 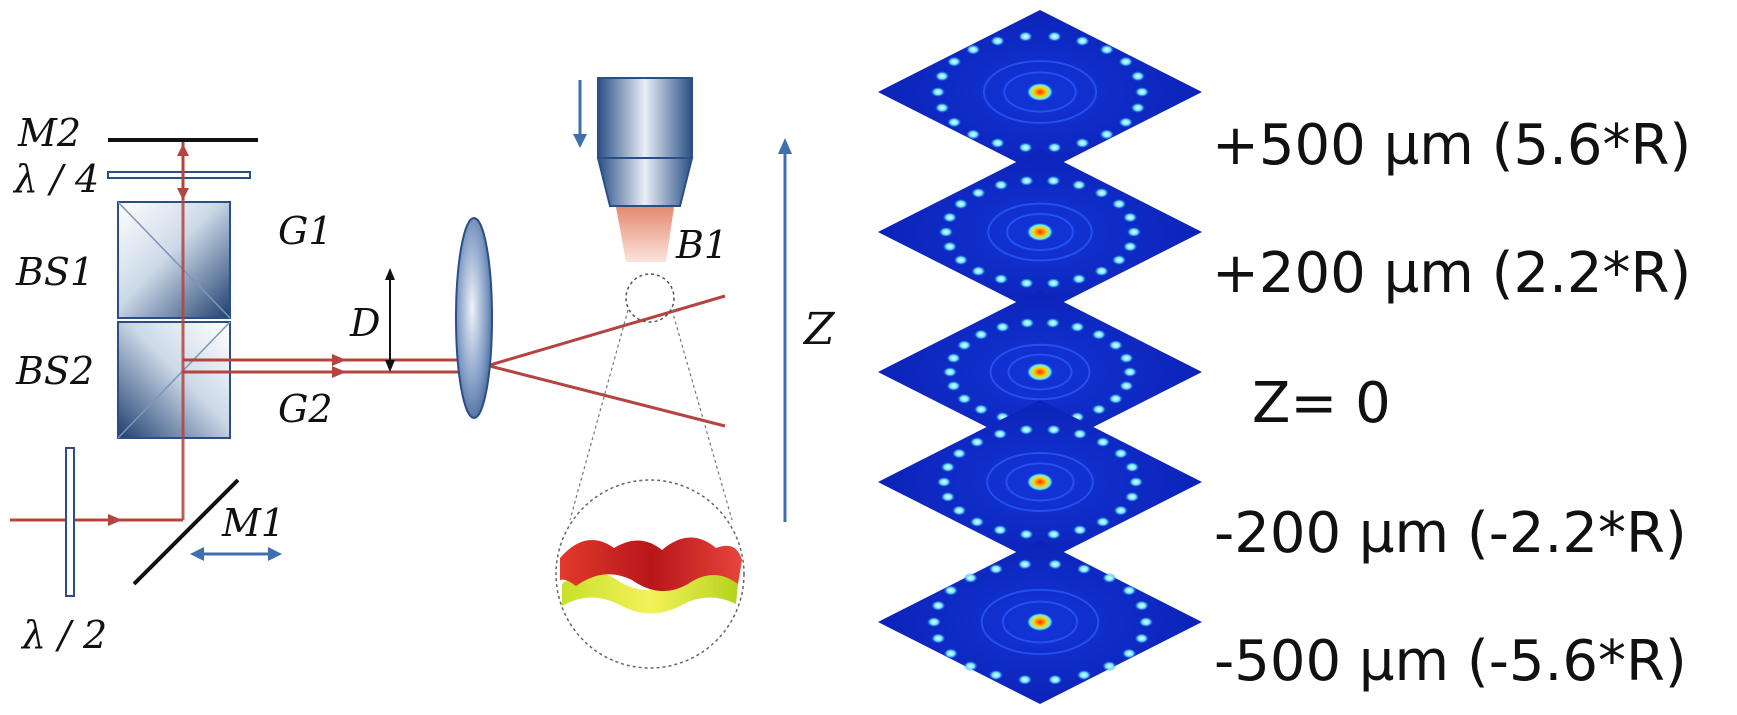 What do you see at coordinates (174, 260) in the screenshot?
I see `bs1-diagonal` at bounding box center [174, 260].